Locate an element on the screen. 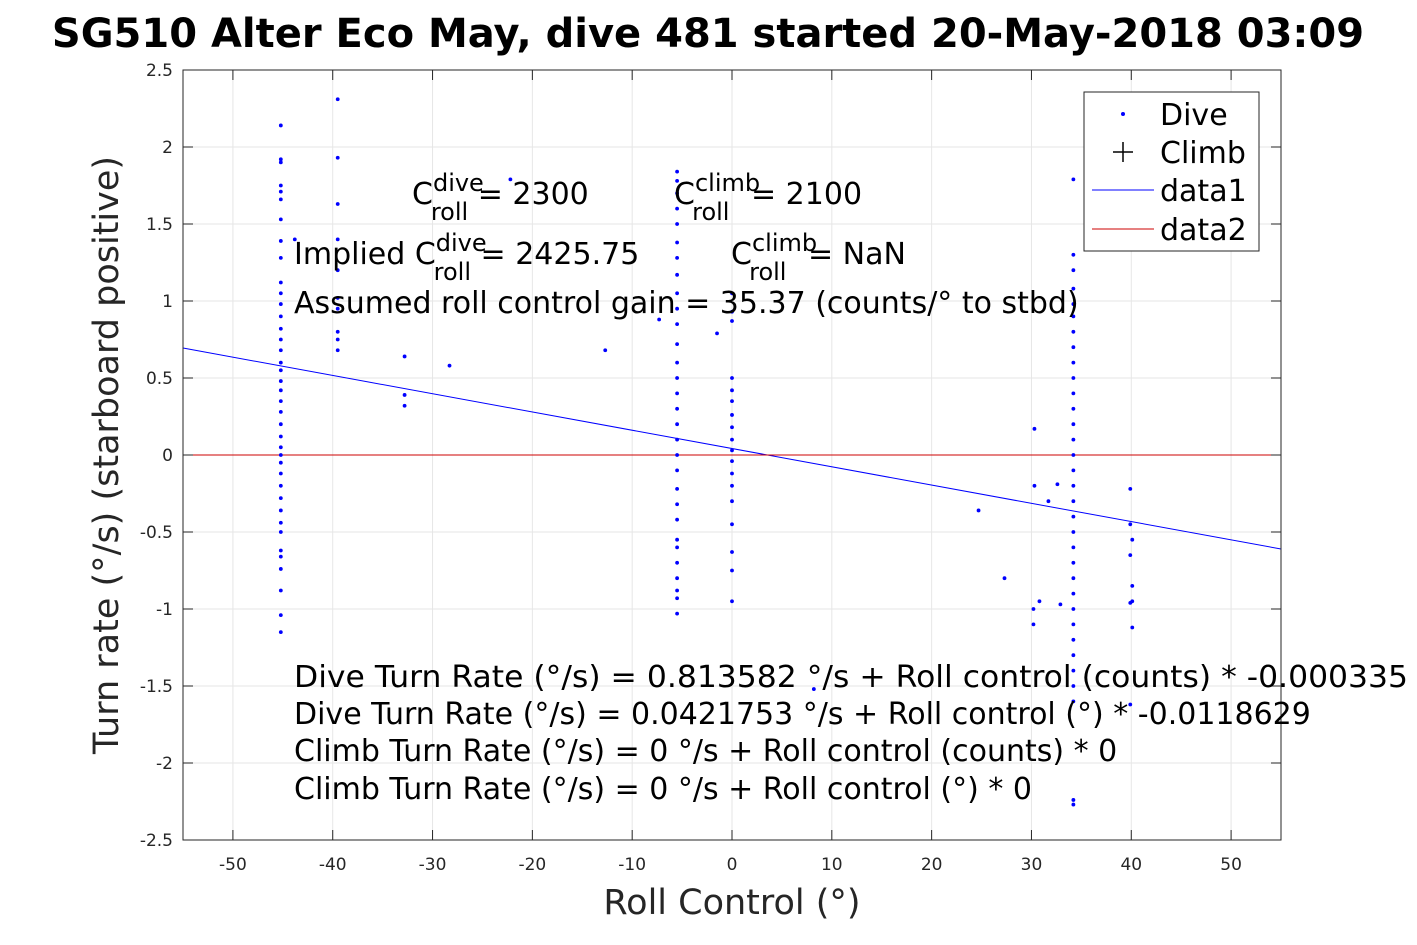 The width and height of the screenshot is (1417, 945). y-tick-label: -1 is located at coordinates (164, 610).